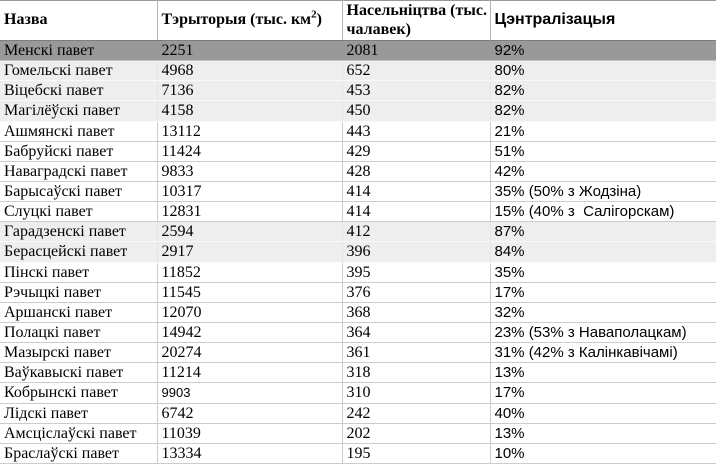  What do you see at coordinates (358, 111) in the screenshot?
I see `table-row: Магілёўскі павет 4158 450 82%` at bounding box center [358, 111].